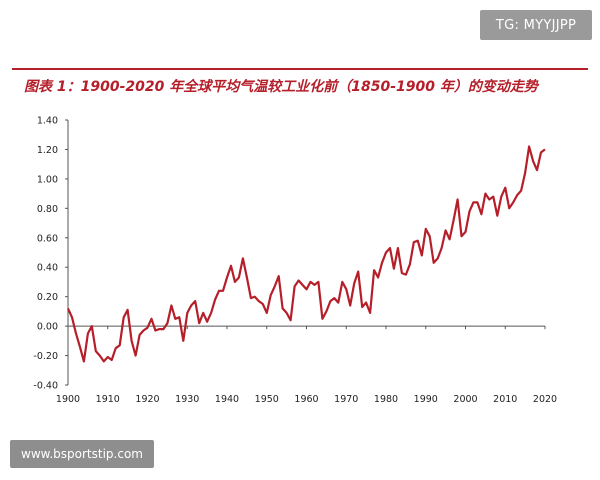 This screenshot has height=480, width=600. Describe the element at coordinates (47, 297) in the screenshot. I see `y-tick-label: 0.20` at that location.